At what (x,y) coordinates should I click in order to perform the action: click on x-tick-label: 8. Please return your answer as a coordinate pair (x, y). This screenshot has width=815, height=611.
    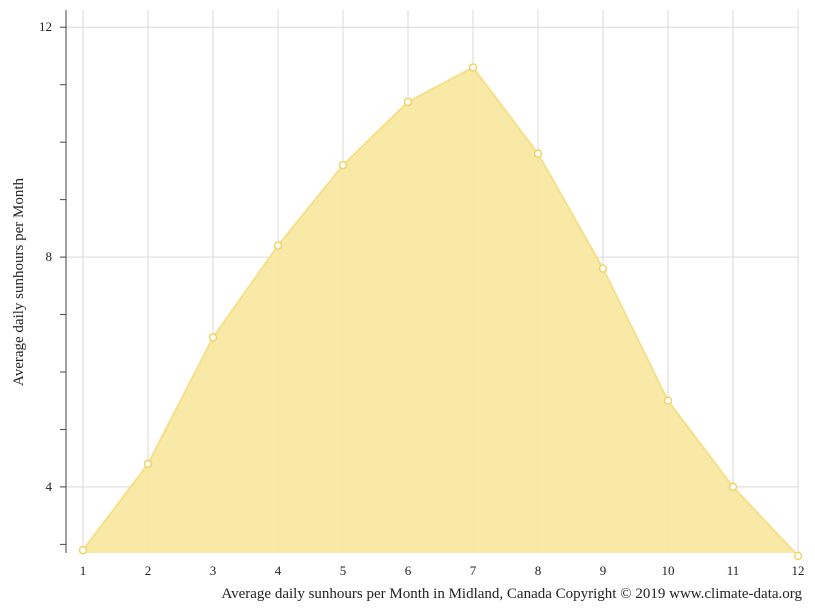
    Looking at the image, I should click on (538, 570).